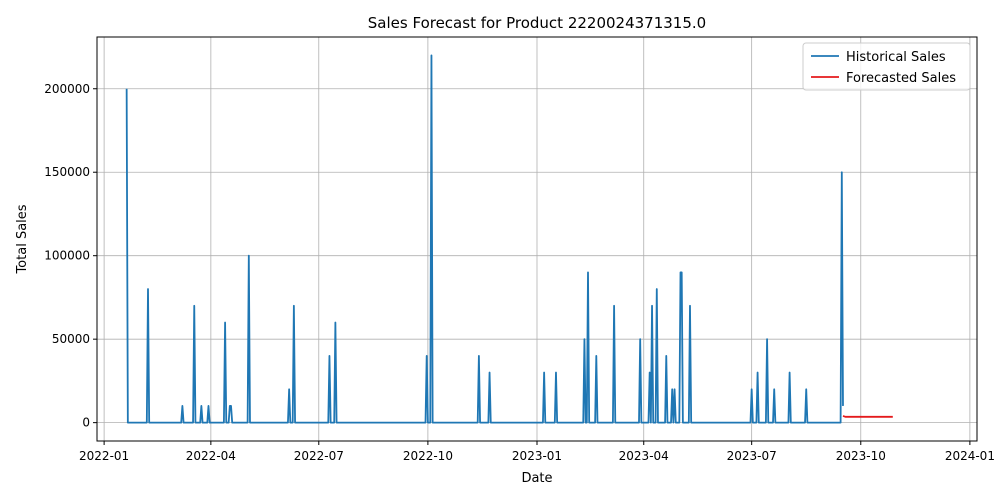 The height and width of the screenshot is (500, 1000). I want to click on y-axis-label: Total Sales, so click(22, 239).